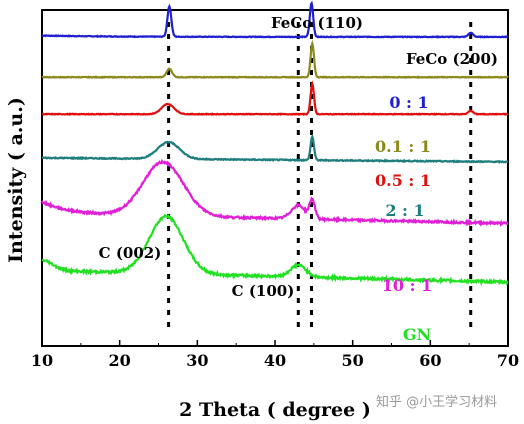 The height and width of the screenshot is (424, 524). I want to click on x-tick-label: 70, so click(508, 360).